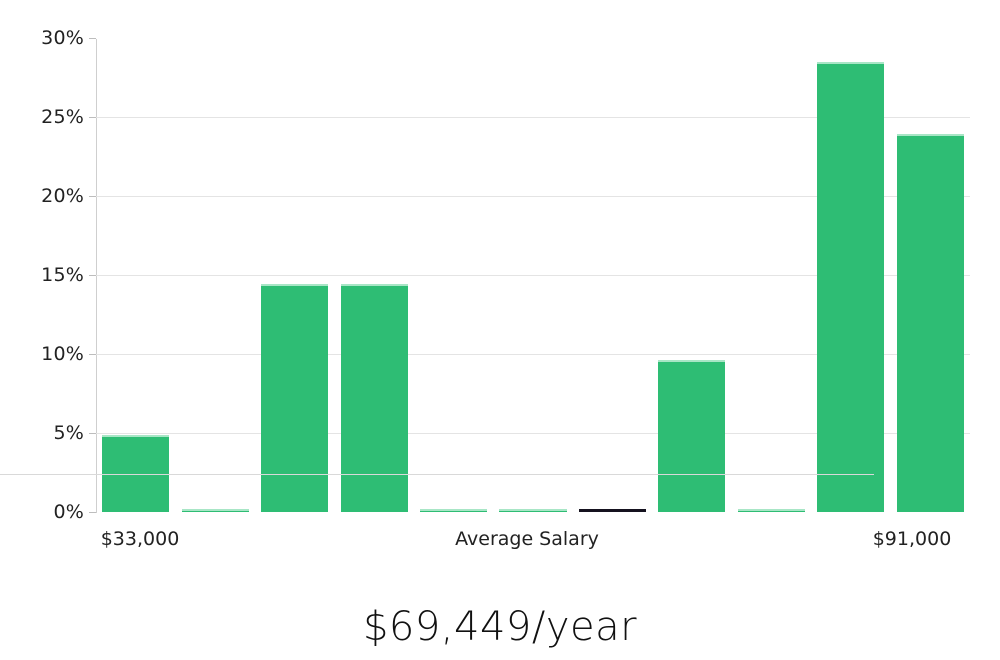  Describe the element at coordinates (140, 539) in the screenshot. I see `x-axis-min-label: $33,000` at that location.